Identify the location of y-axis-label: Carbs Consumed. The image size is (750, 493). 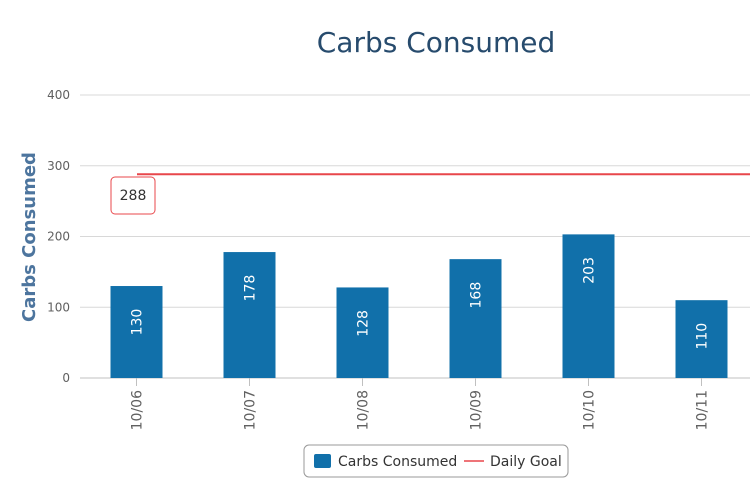
(29, 237).